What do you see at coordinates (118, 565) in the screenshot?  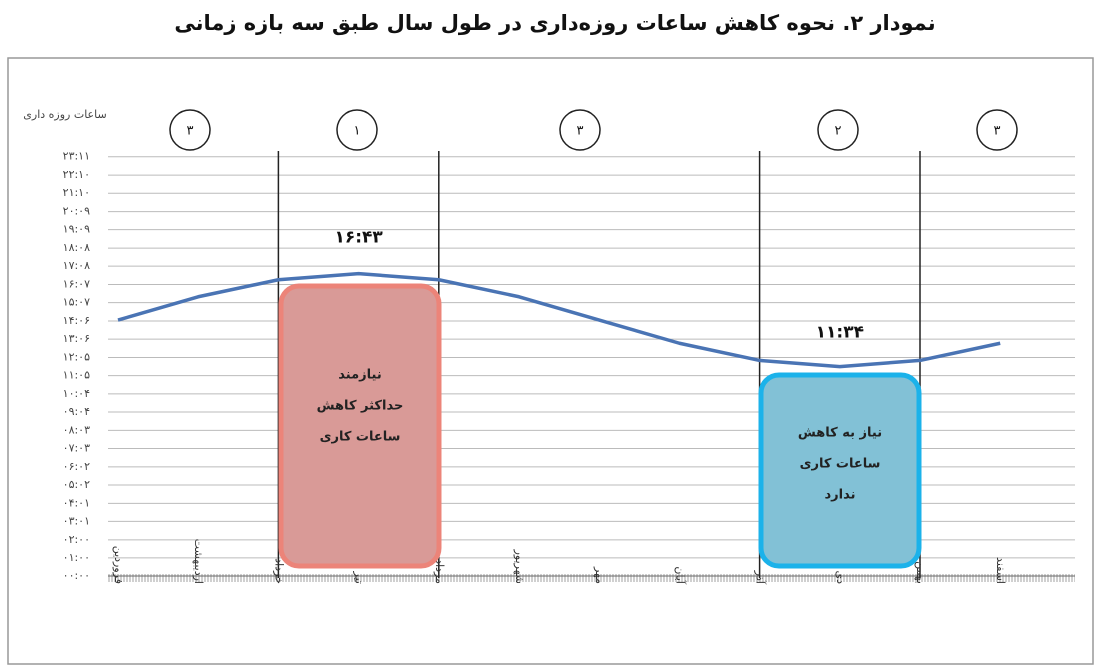 I see `x-tick-label: فروردین` at bounding box center [118, 565].